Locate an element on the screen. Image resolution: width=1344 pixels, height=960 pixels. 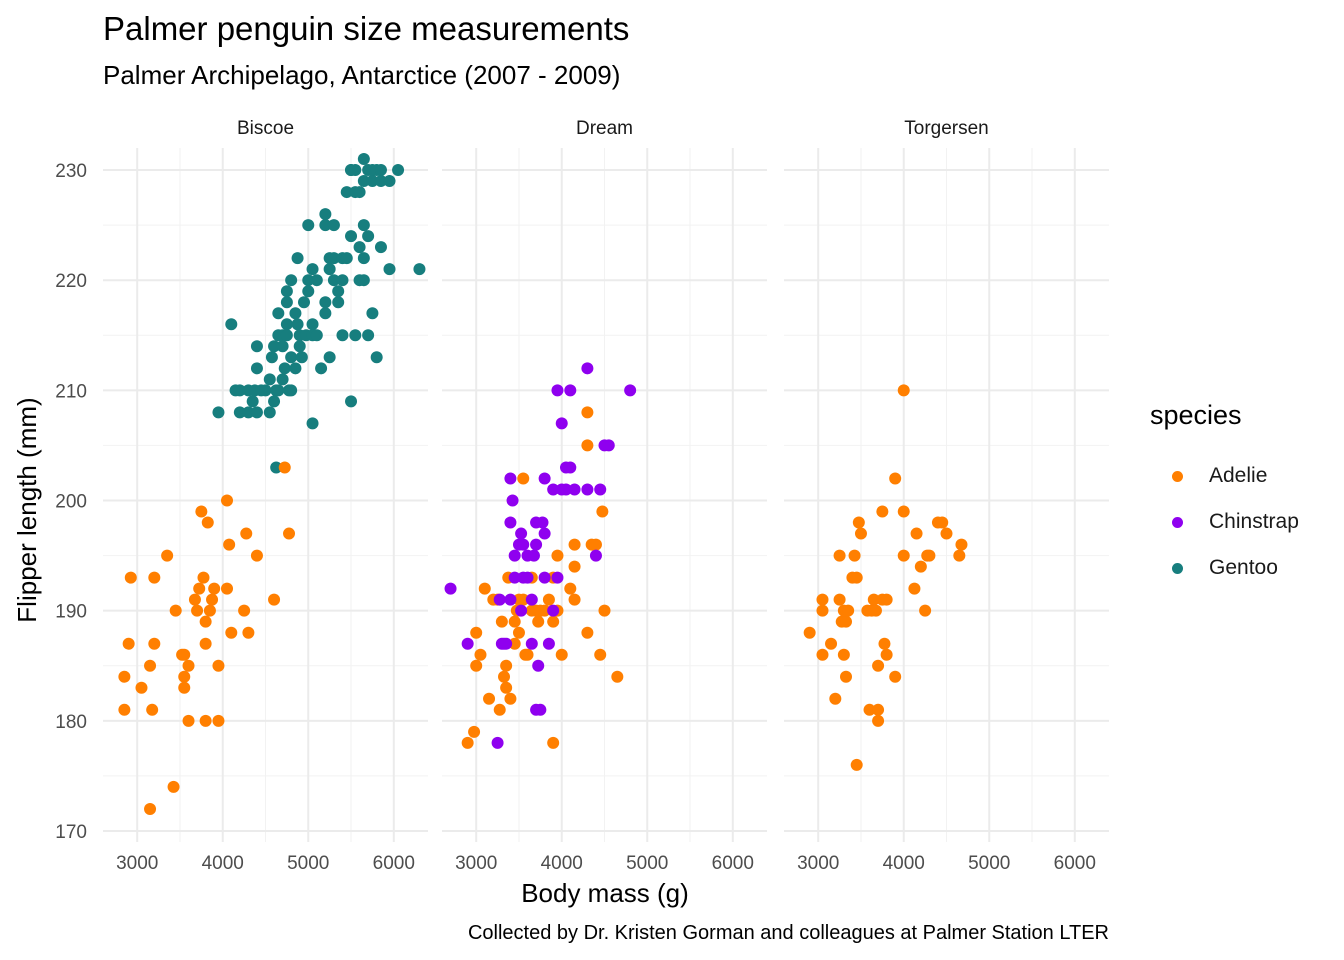
x-tick-label: 3000 is located at coordinates (137, 863).